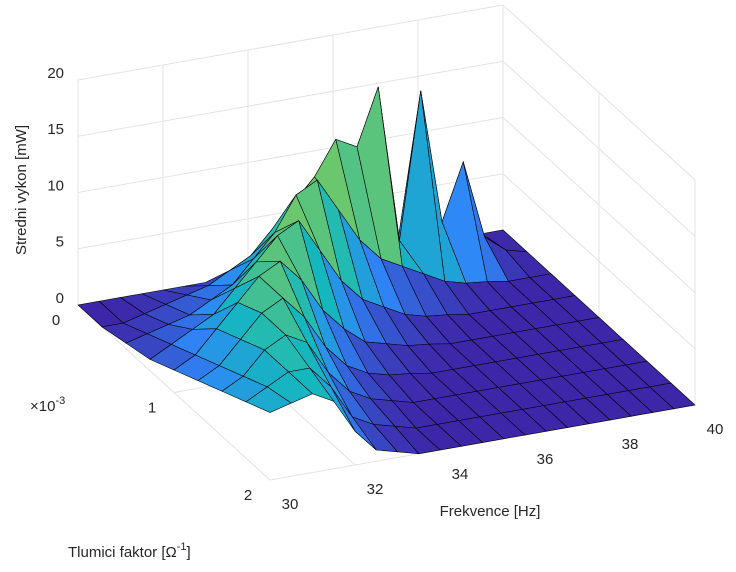 This screenshot has height=572, width=736. I want to click on z-tick-label: 5, so click(60, 242).